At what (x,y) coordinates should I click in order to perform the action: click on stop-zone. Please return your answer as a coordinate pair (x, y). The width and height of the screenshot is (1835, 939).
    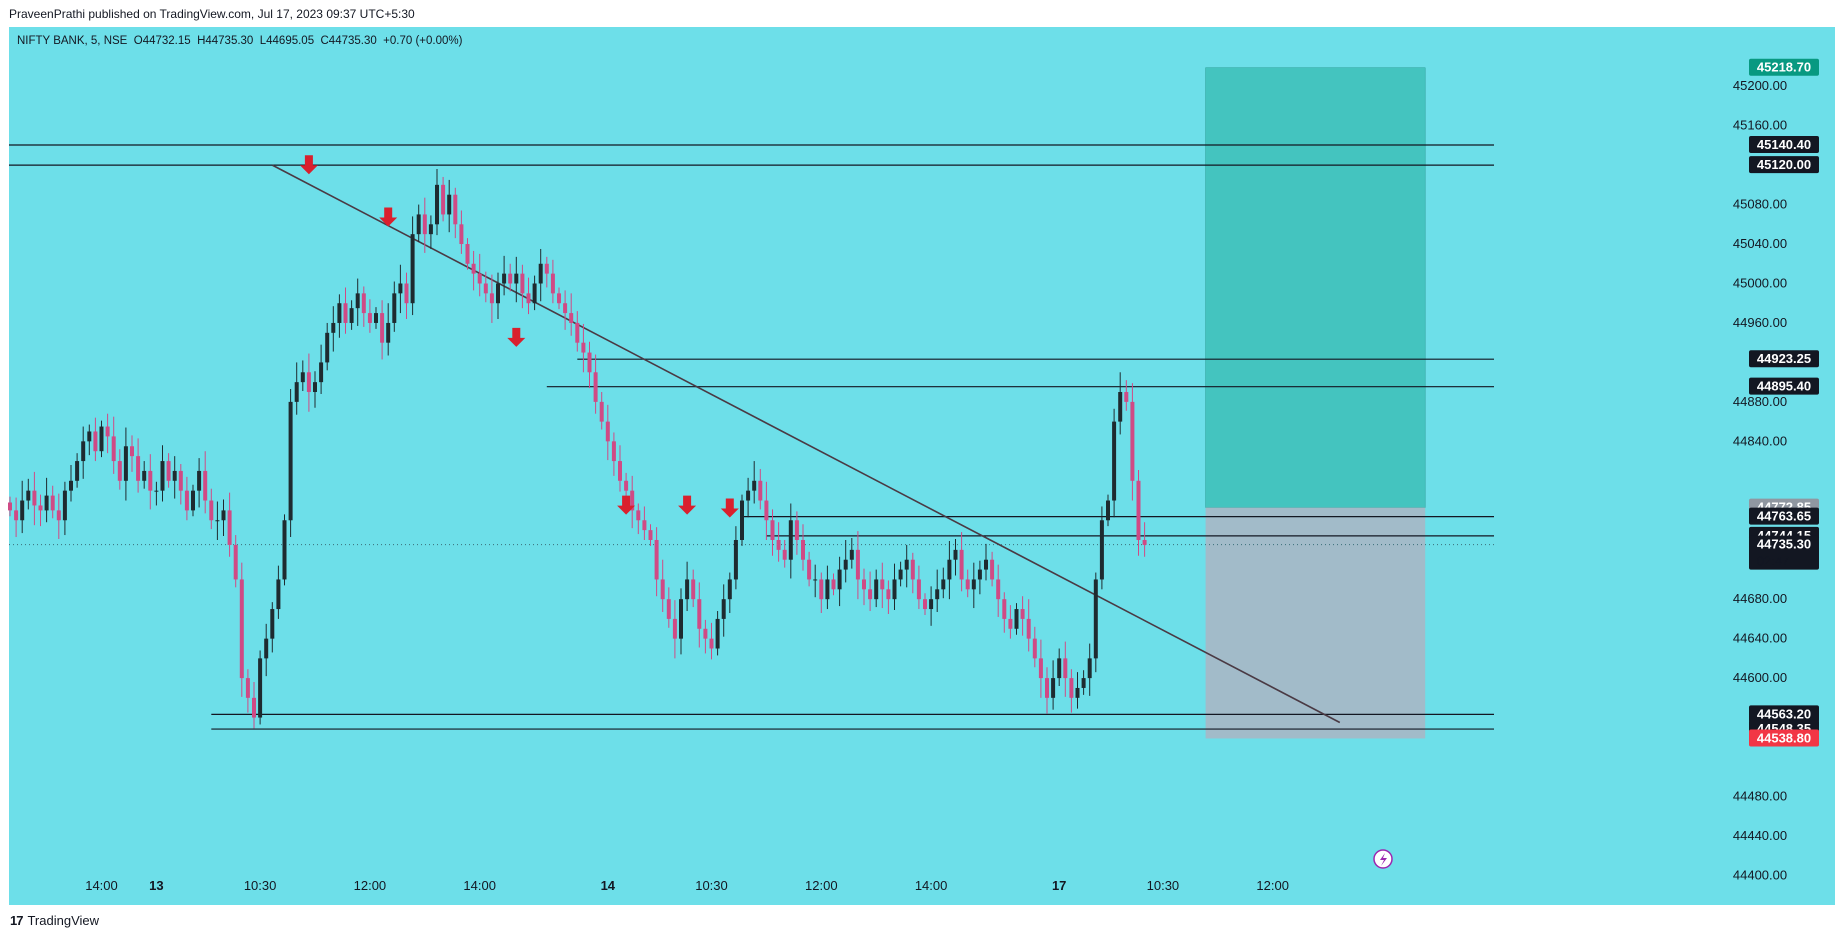
    Looking at the image, I should click on (1315, 623).